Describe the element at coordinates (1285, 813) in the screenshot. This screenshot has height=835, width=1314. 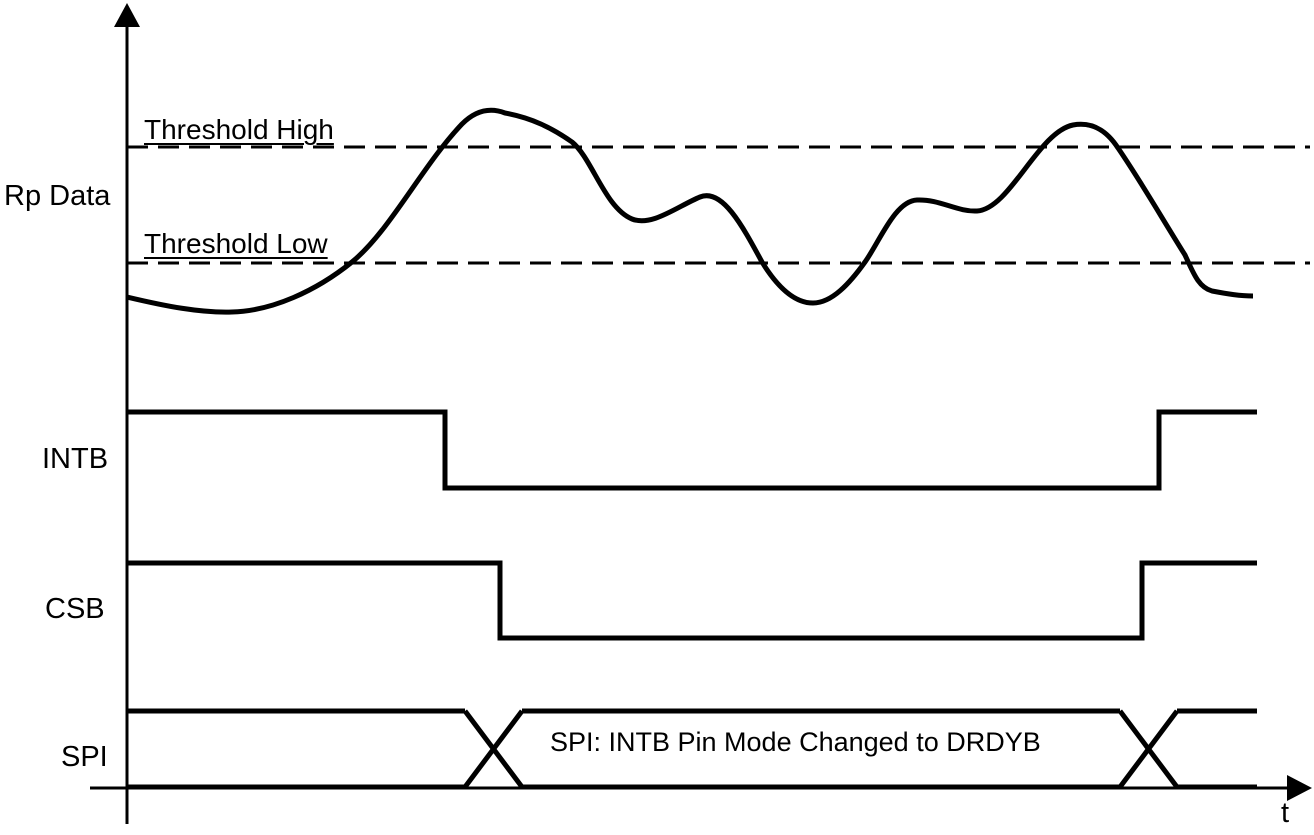
I see `time-axis-label: t` at that location.